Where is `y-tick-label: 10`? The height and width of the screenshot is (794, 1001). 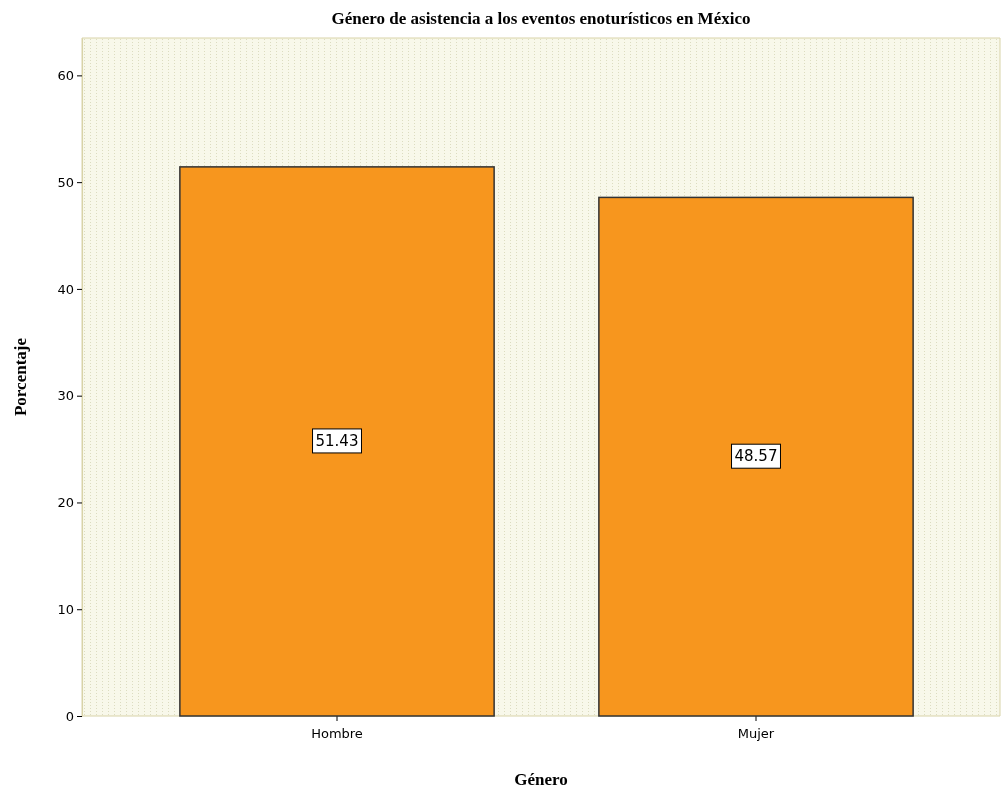 y-tick-label: 10 is located at coordinates (65, 609).